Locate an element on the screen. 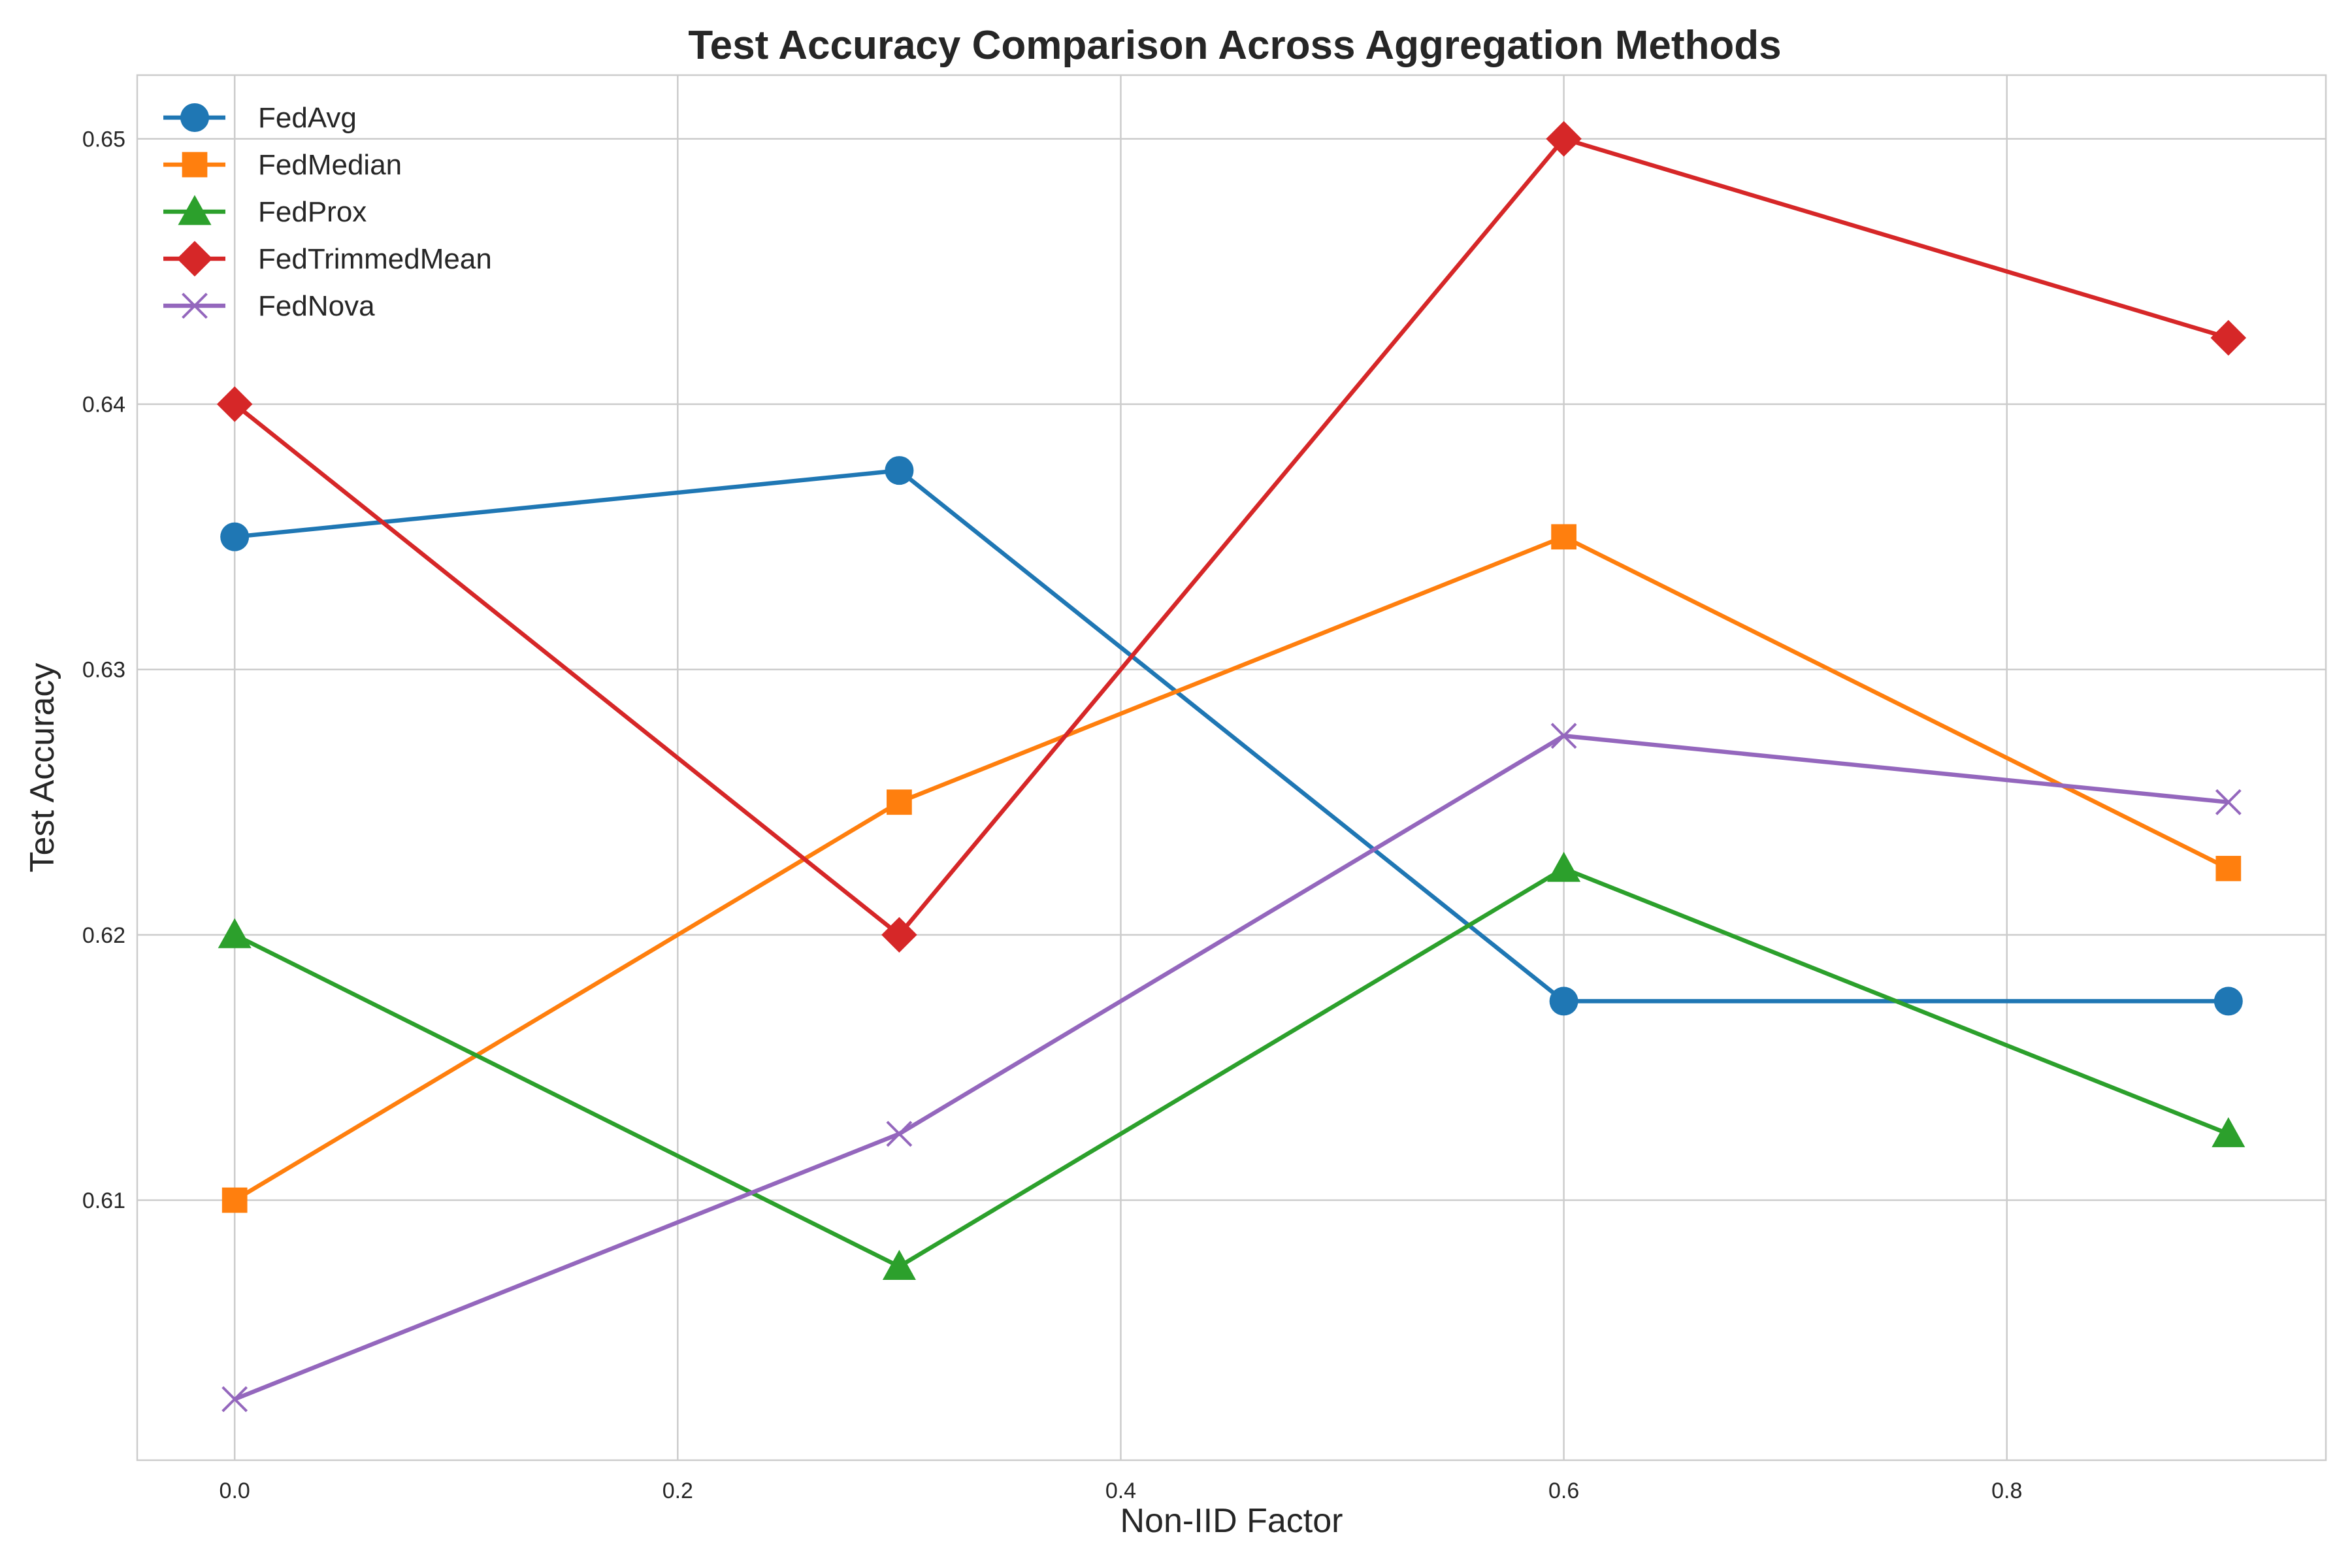  y-tick-label: 0.65 is located at coordinates (103, 139).